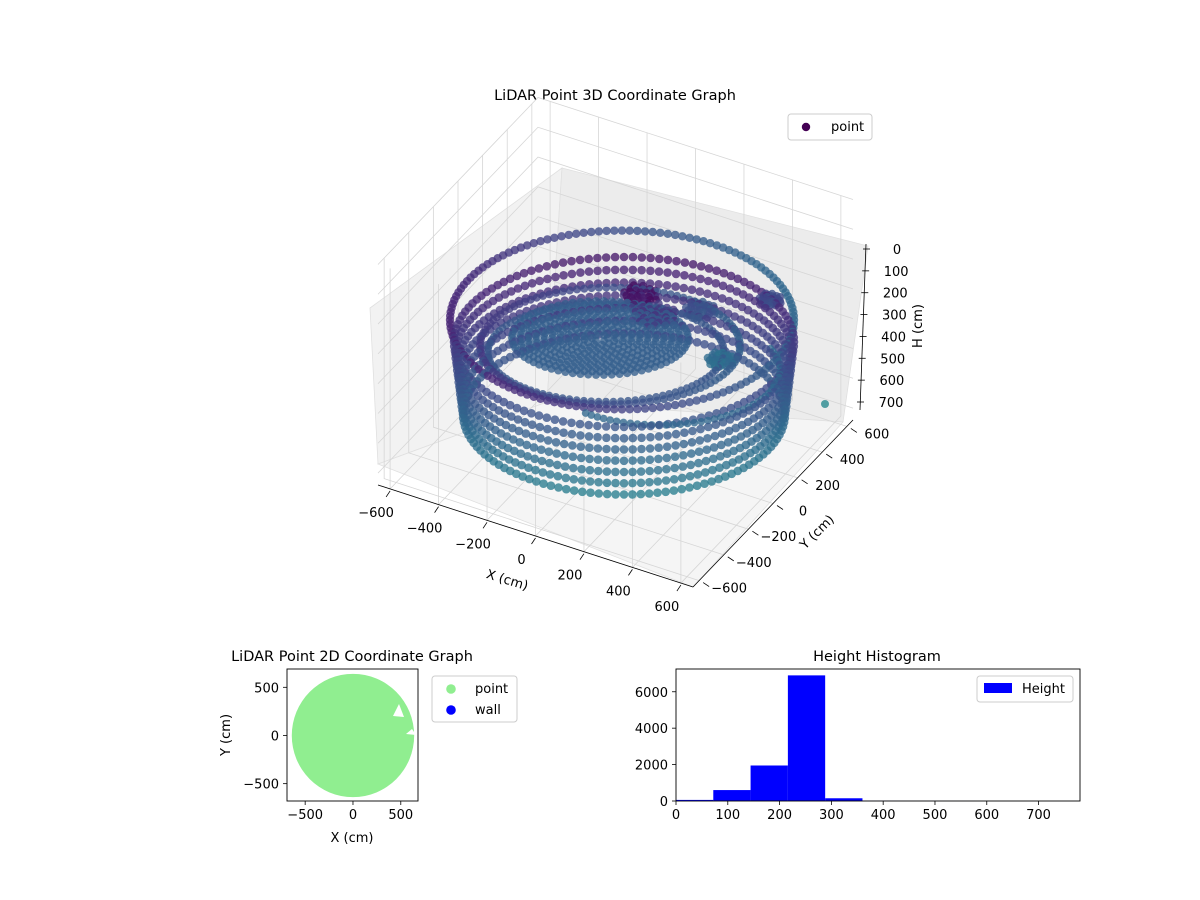  Describe the element at coordinates (664, 802) in the screenshot. I see `y-tick-label-hist: 0` at that location.